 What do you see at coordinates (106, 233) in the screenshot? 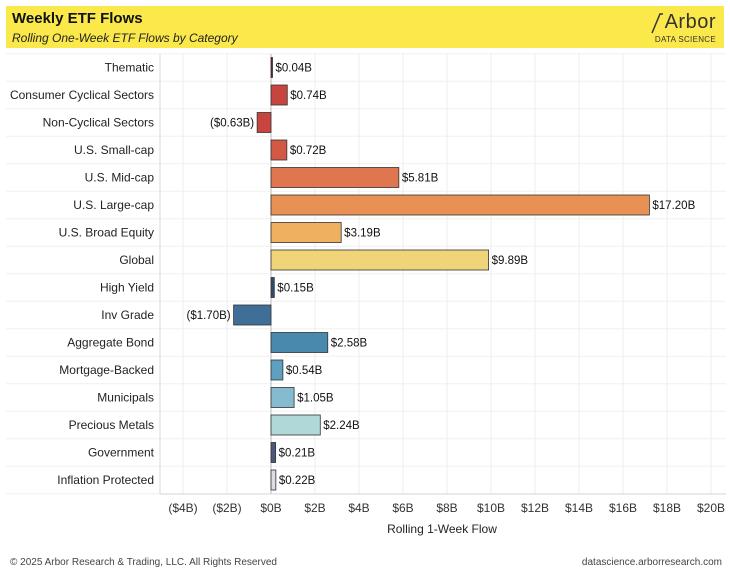
I see `category-label: U.S. Broad Equity` at bounding box center [106, 233].